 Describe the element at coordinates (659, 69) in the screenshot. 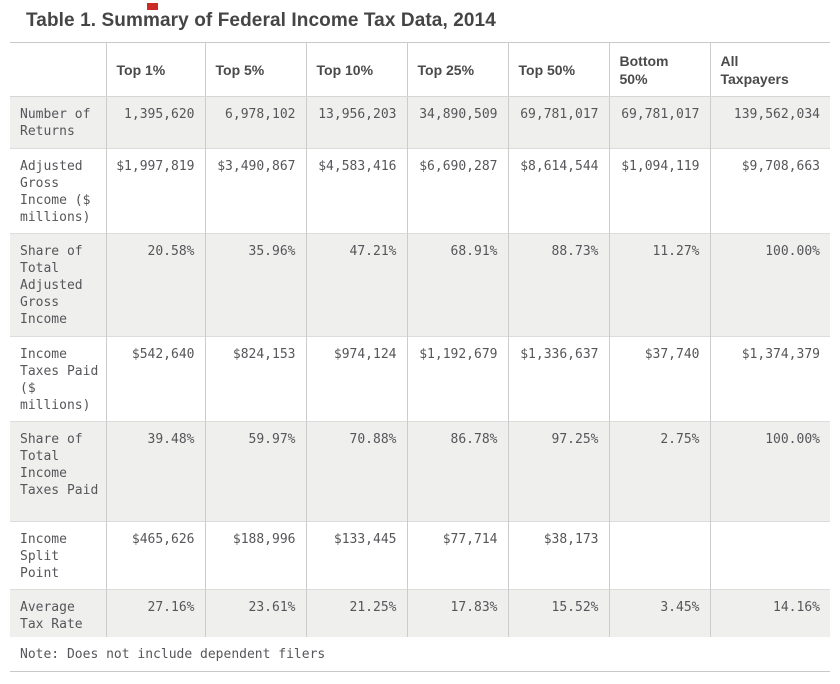

I see `column-header-bottom-50: Bottom 50%` at that location.